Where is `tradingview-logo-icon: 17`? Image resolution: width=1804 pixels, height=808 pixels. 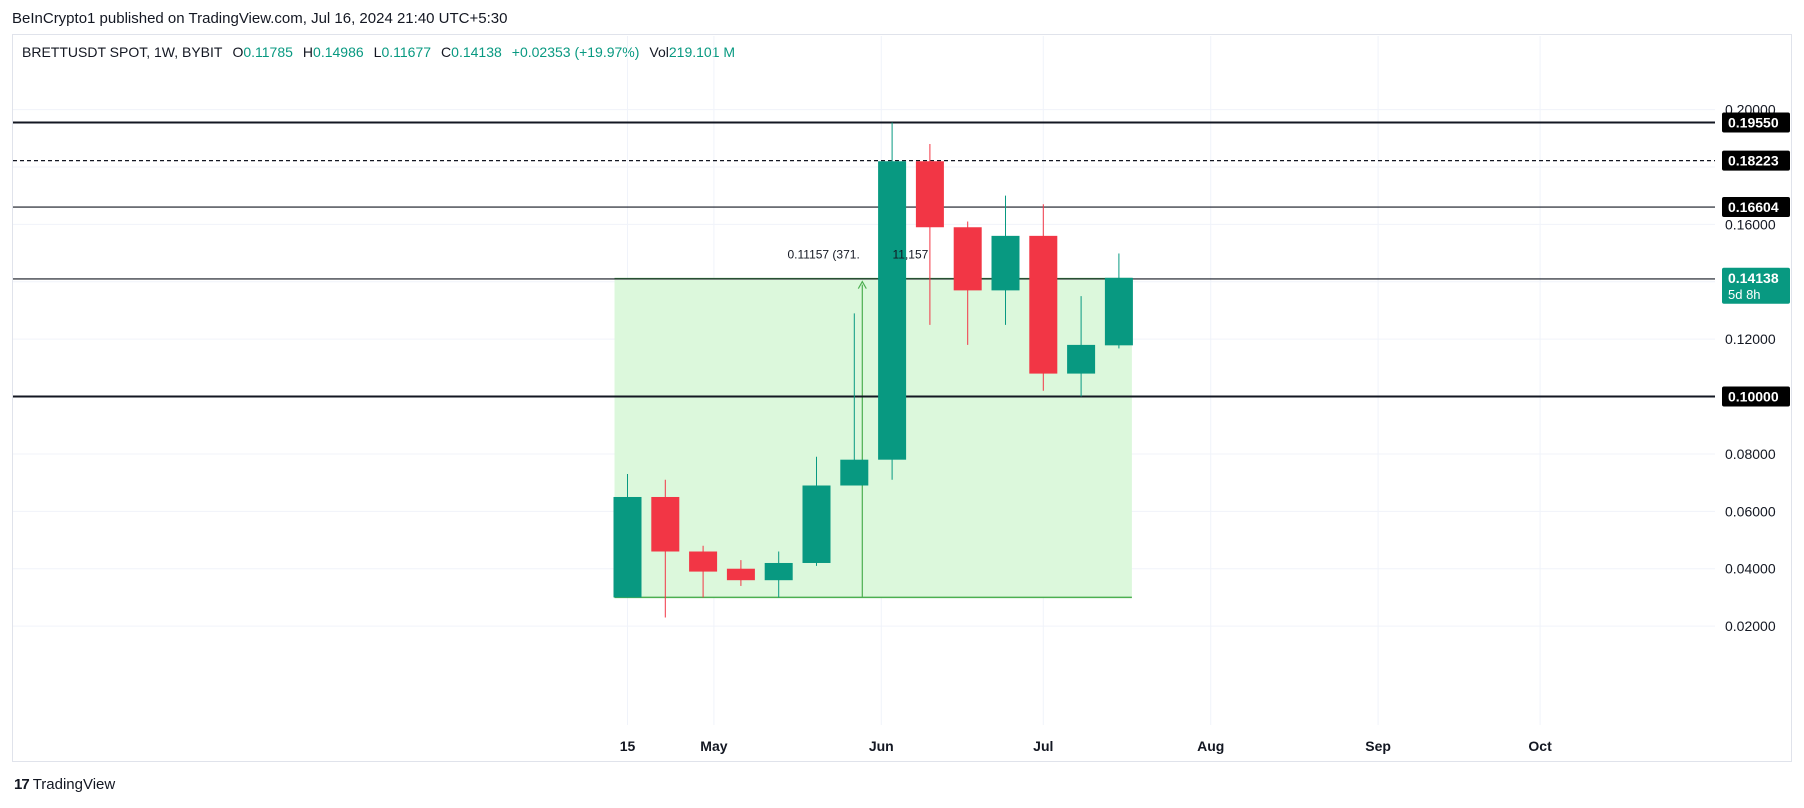
tradingview-logo-icon: 17 is located at coordinates (22, 784).